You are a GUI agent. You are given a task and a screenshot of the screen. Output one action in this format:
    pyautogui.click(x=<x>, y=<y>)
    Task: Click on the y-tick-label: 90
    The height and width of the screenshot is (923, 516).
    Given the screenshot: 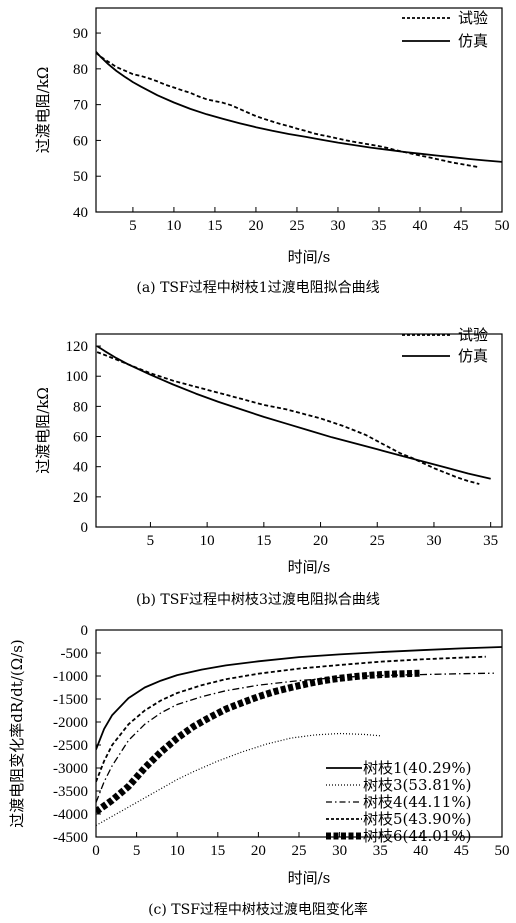 What is the action you would take?
    pyautogui.click(x=80, y=34)
    